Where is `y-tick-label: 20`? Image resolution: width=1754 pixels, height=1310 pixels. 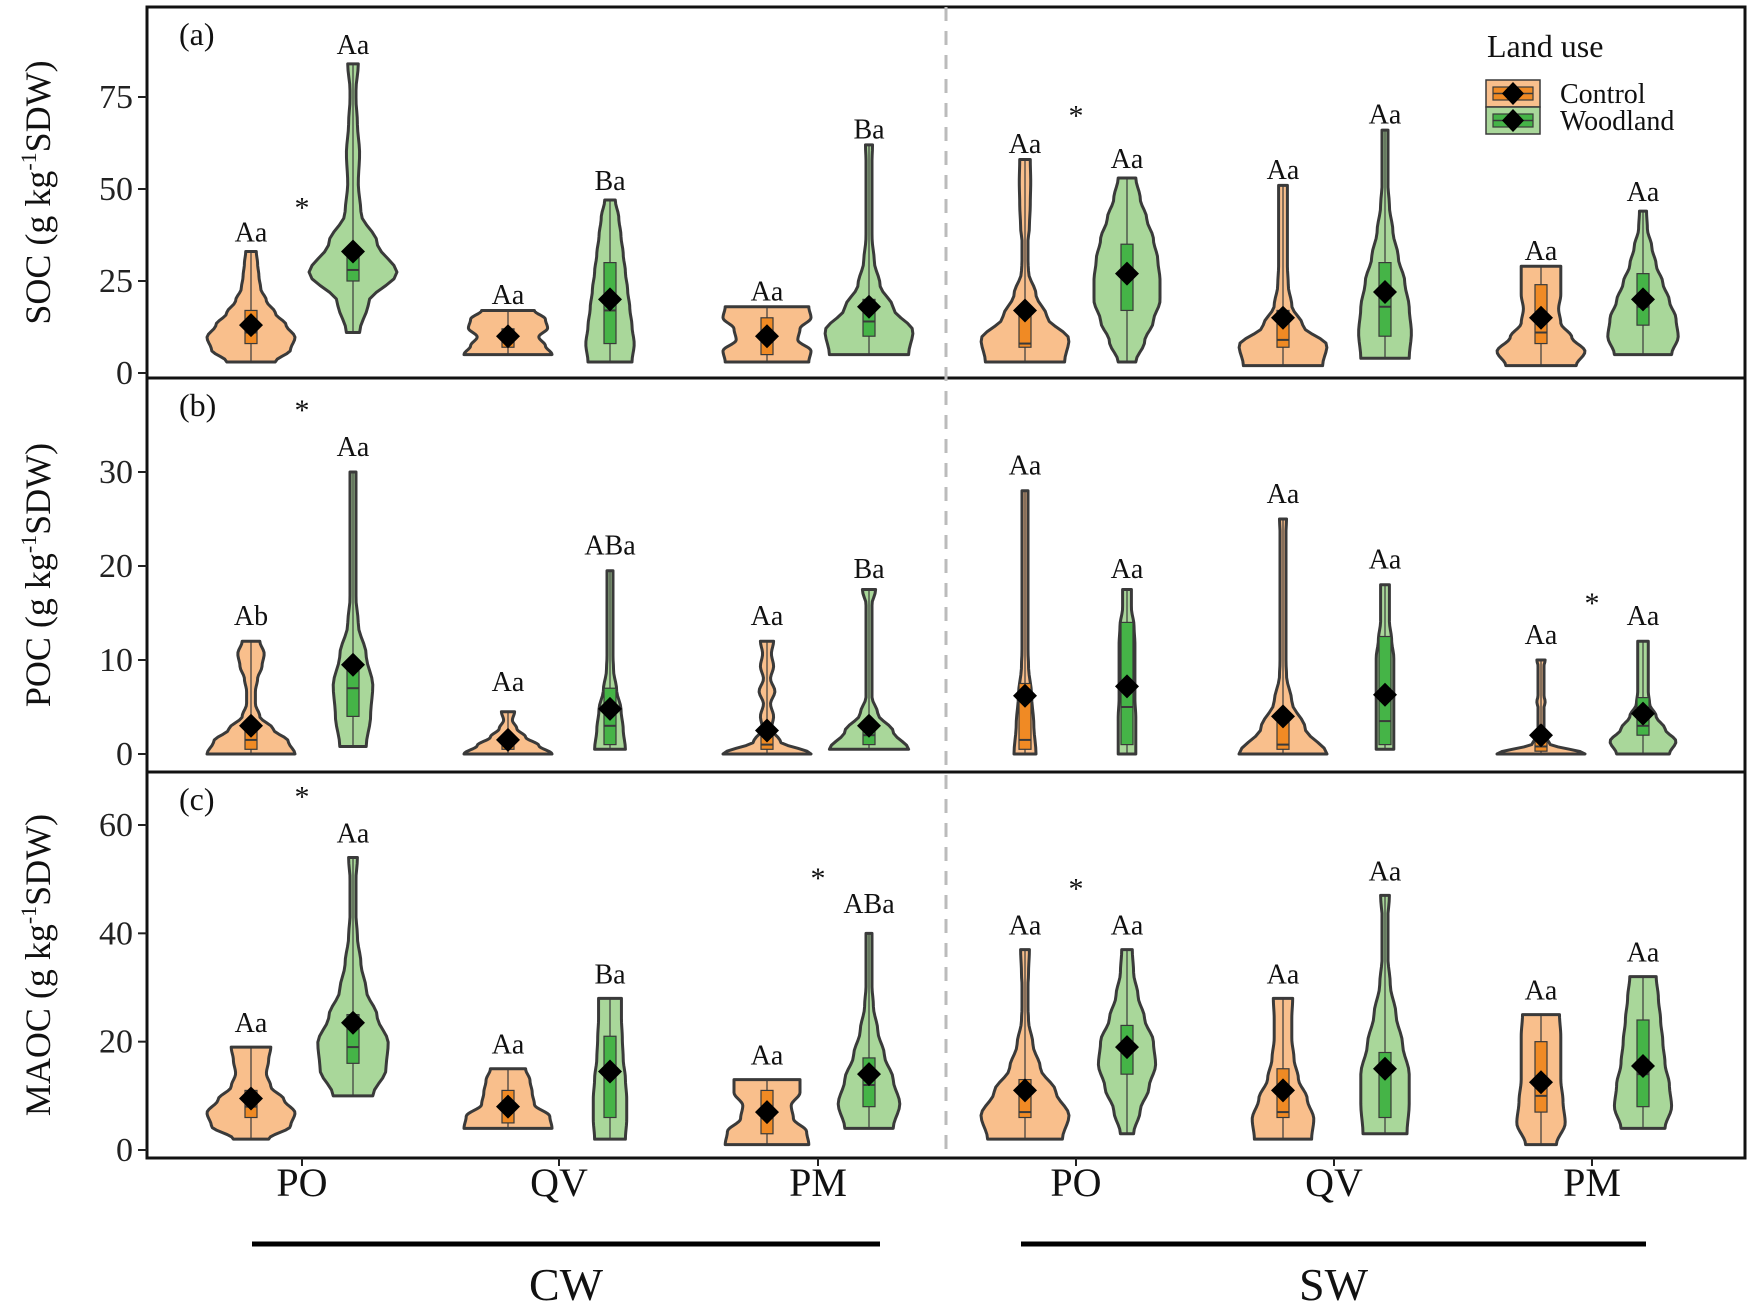 y-tick-label: 20 is located at coordinates (116, 566).